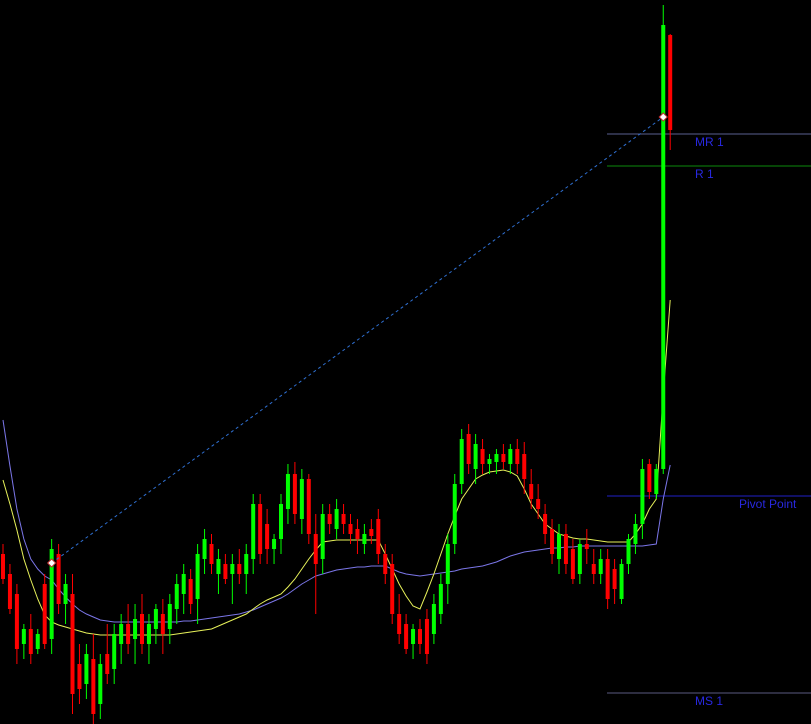  What do you see at coordinates (704, 174) in the screenshot?
I see `level-label: R 1` at bounding box center [704, 174].